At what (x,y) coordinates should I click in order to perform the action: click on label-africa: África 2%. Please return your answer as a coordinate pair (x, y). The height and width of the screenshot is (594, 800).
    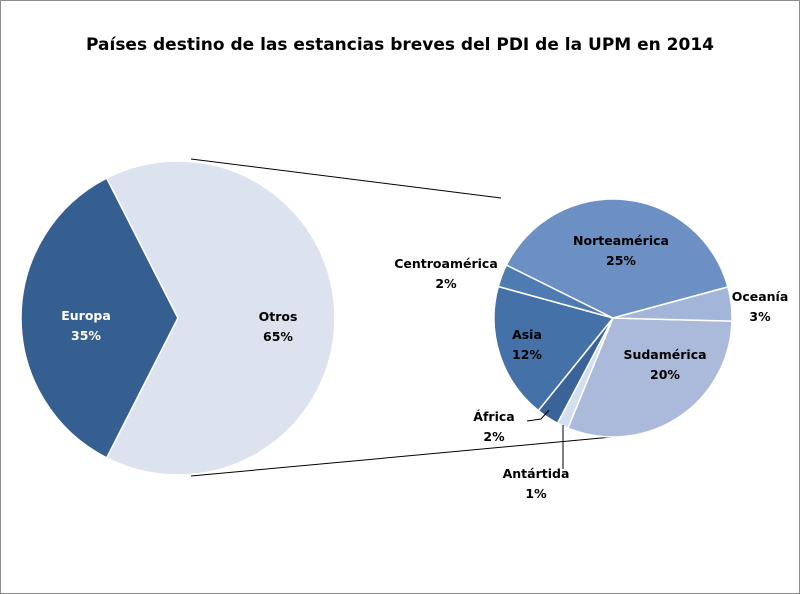
    Looking at the image, I should click on (494, 426).